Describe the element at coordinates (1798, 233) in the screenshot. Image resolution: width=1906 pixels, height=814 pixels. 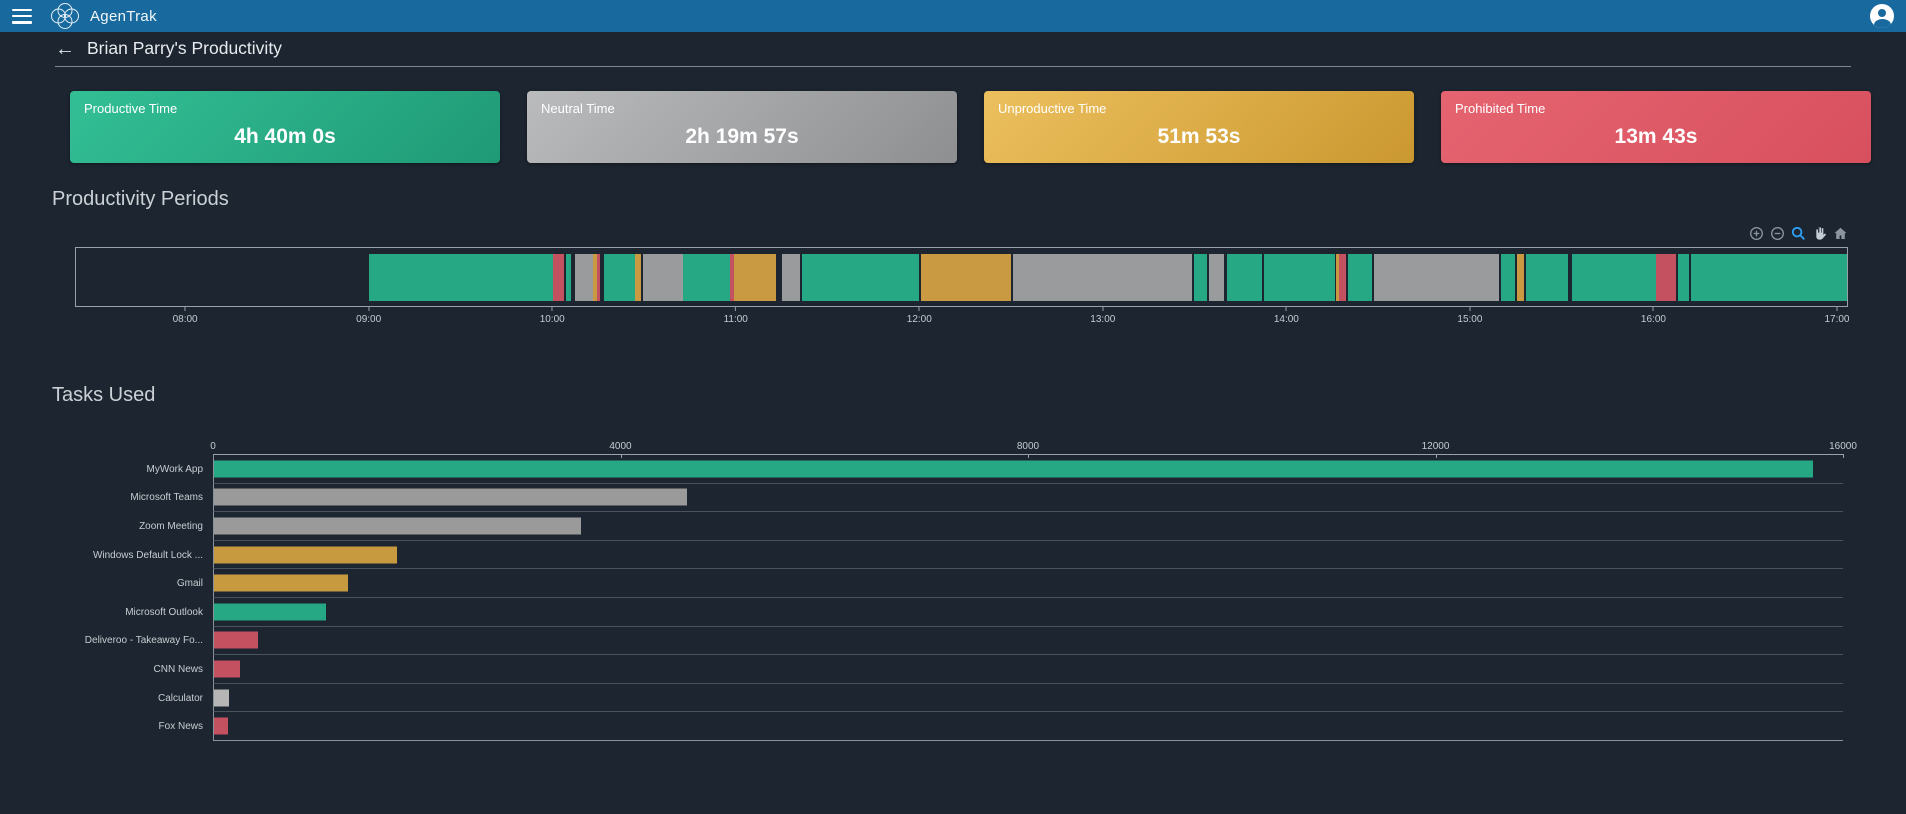
I see `box-zoom-icon` at that location.